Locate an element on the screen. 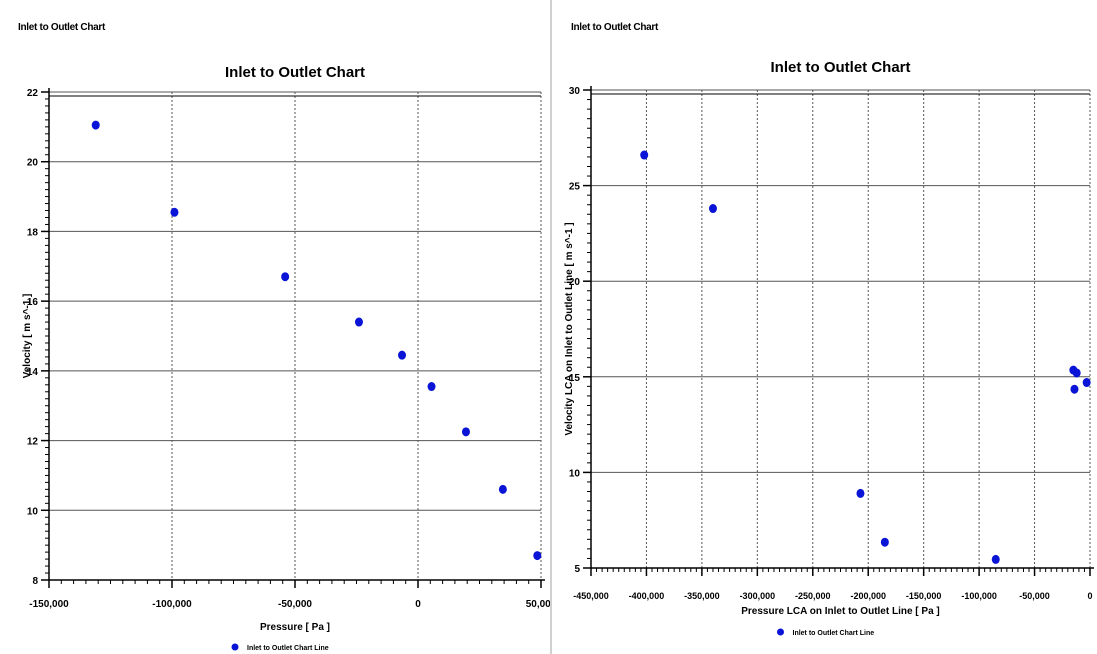  y-tick-label: 14 is located at coordinates (33, 372).